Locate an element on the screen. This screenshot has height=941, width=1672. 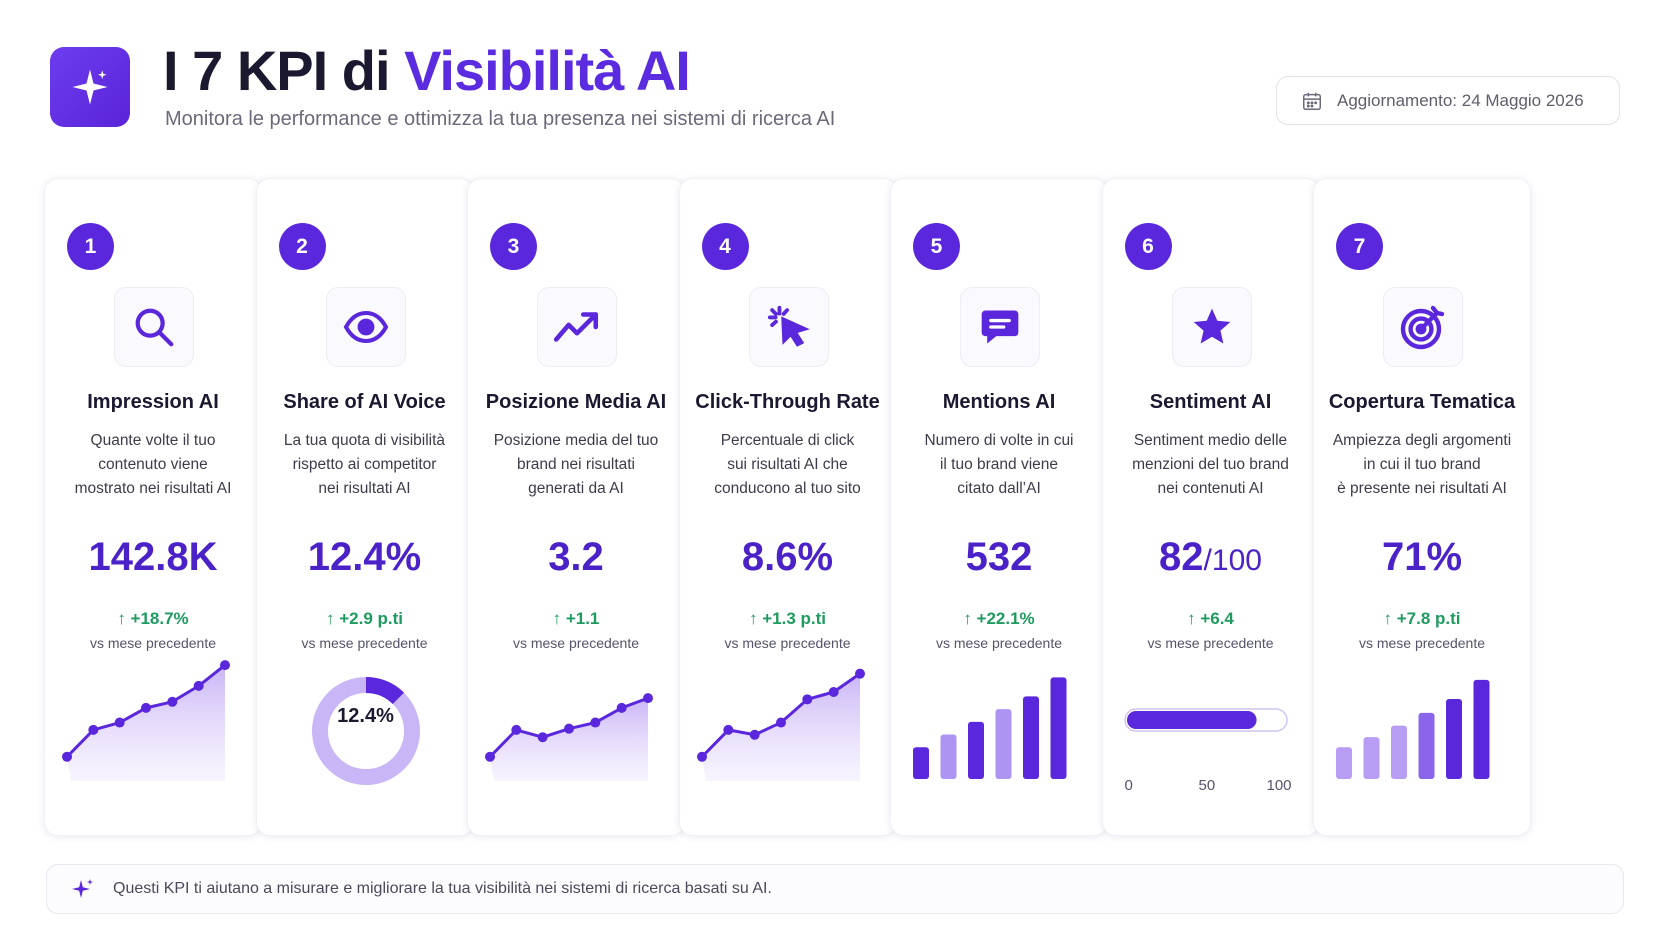
kpi-number-badge: 1 is located at coordinates (90, 246).